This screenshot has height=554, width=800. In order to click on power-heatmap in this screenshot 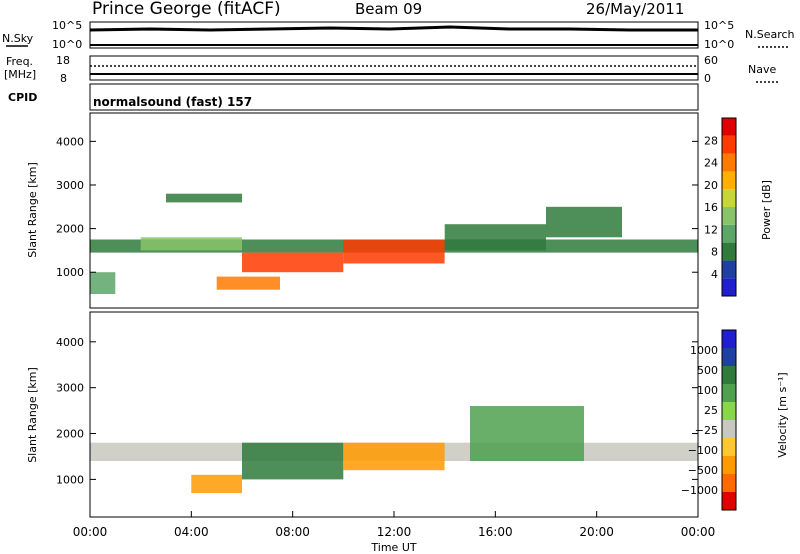, I will do `click(394, 243)`.